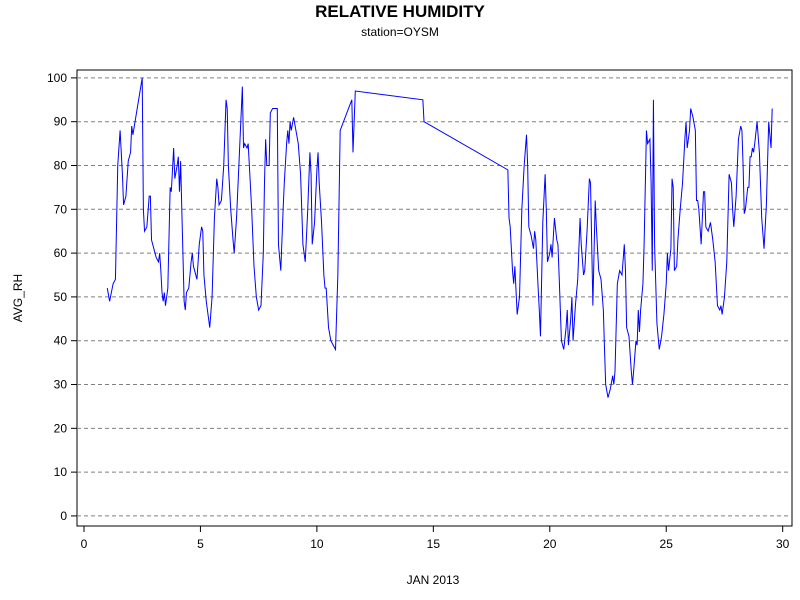 The image size is (800, 600). Describe the element at coordinates (84, 544) in the screenshot. I see `x-tick-label: 0` at that location.